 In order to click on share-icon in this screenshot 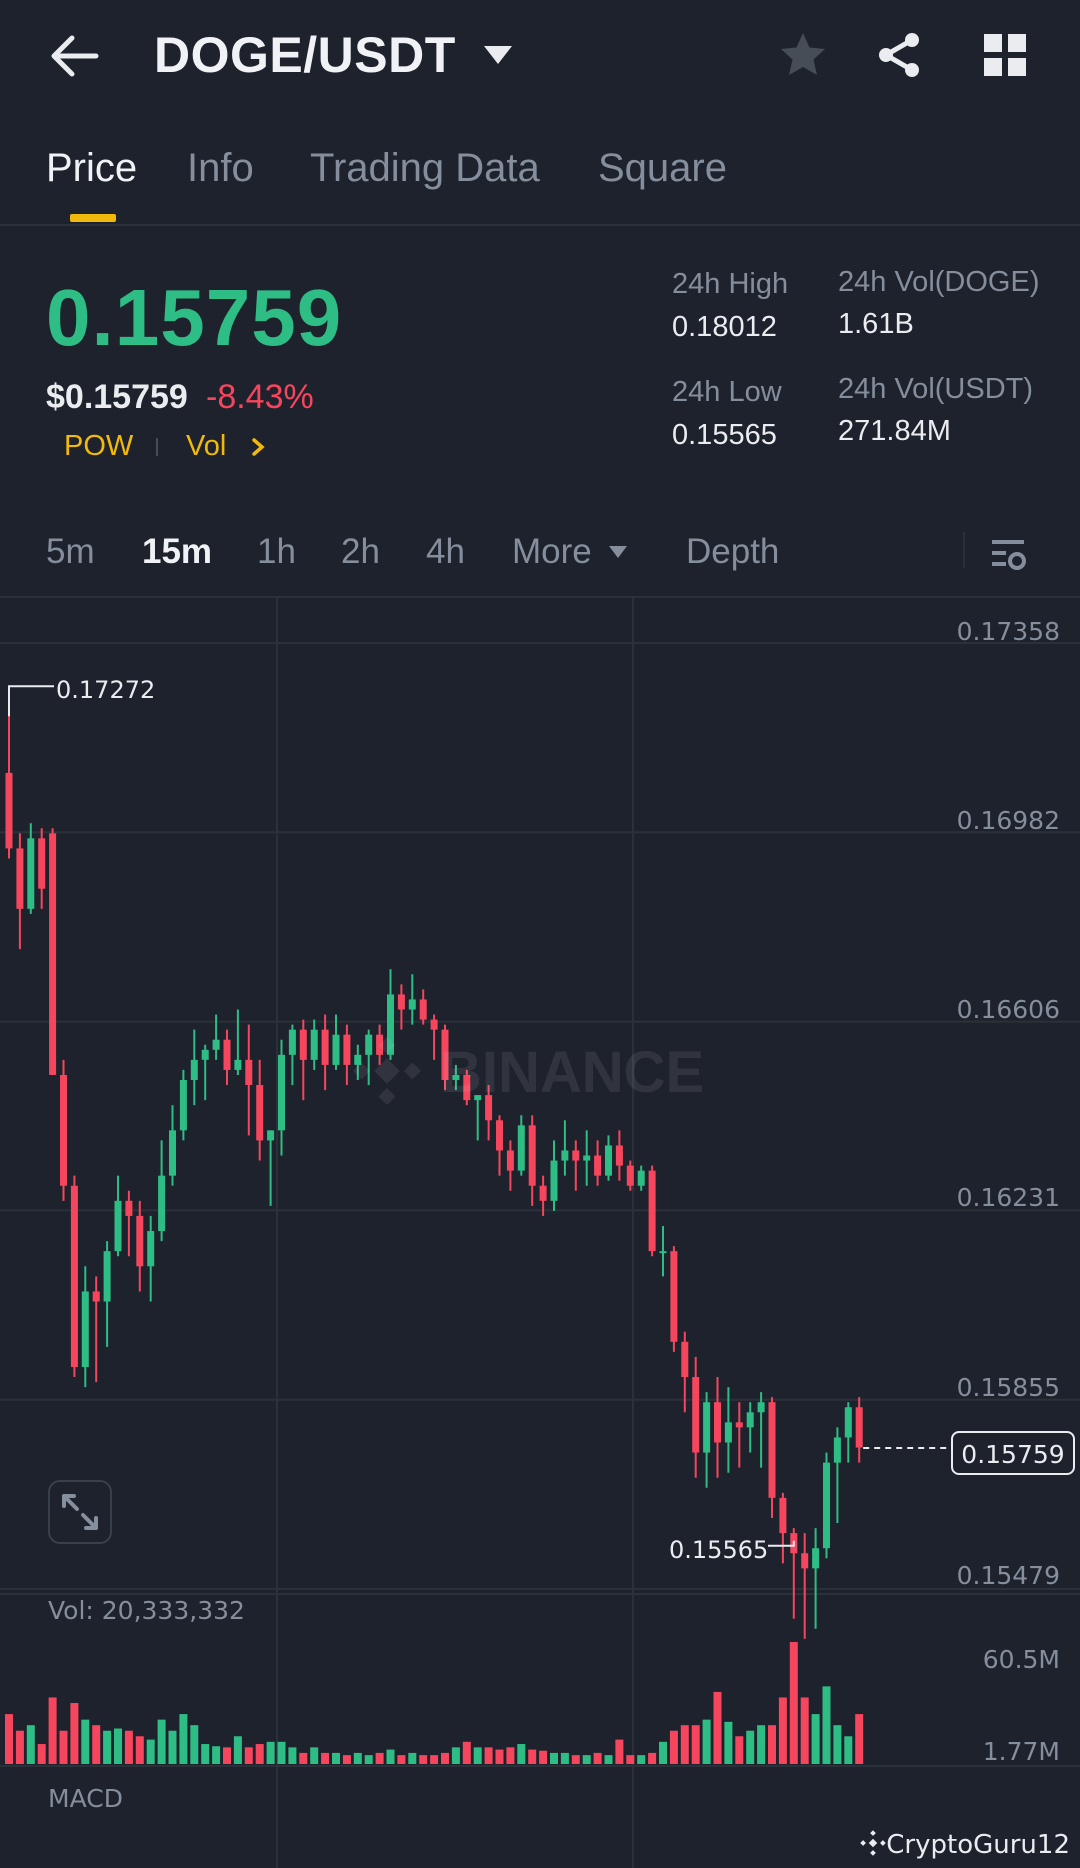, I will do `click(899, 55)`.